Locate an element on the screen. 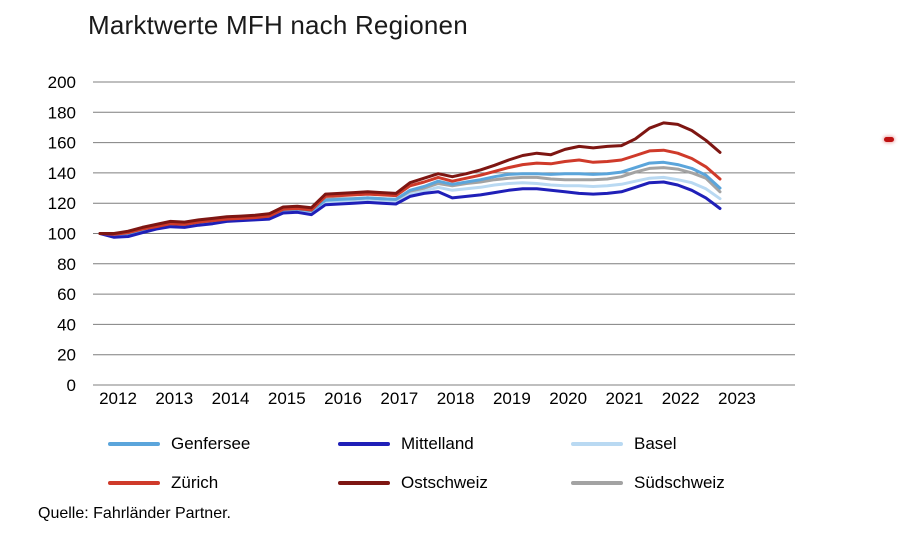 This screenshot has width=900, height=554. y-tick-label: 140 is located at coordinates (62, 173).